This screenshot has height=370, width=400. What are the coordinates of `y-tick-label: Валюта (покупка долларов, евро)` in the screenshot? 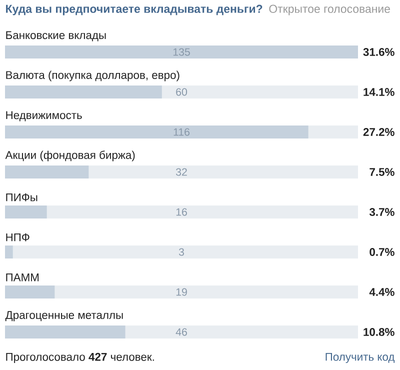 It's located at (93, 76).